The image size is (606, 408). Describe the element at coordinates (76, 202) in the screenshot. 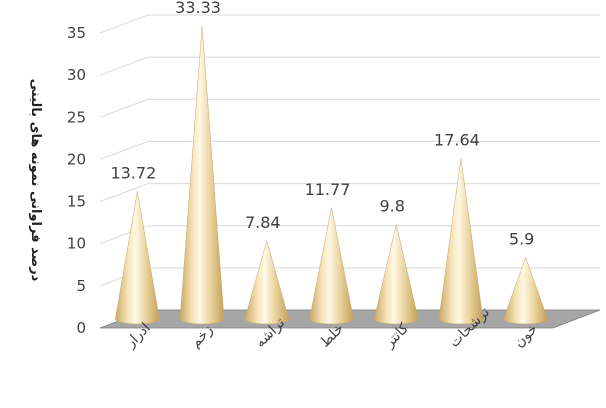

I see `y-tick-label: 15` at that location.